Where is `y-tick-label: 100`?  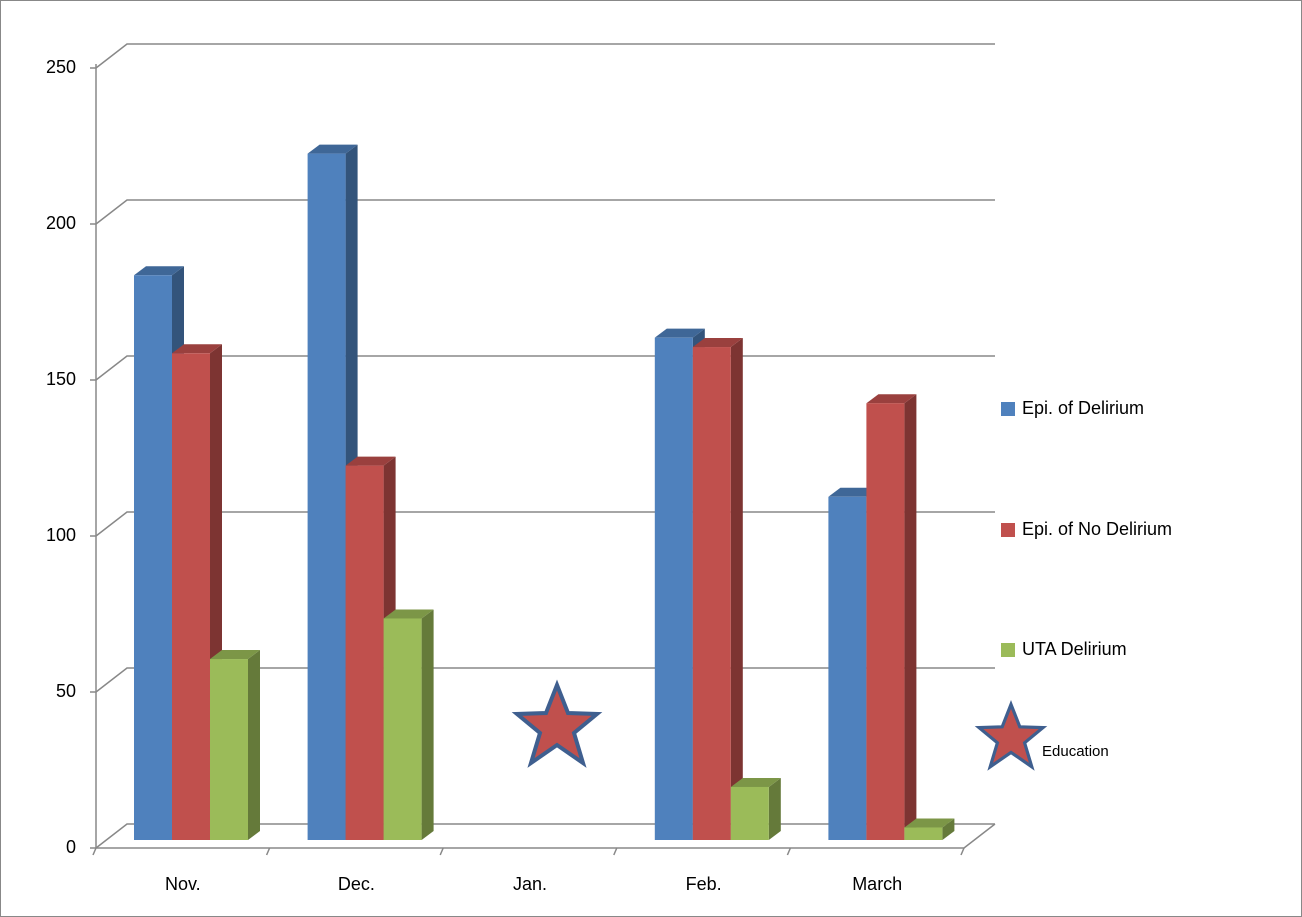 y-tick-label: 100 is located at coordinates (61, 535).